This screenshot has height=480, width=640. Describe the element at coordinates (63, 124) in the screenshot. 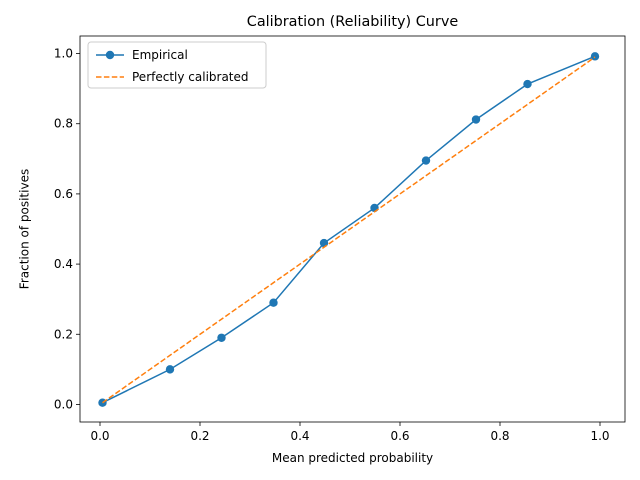

I see `y-tick-label: 0.8` at that location.